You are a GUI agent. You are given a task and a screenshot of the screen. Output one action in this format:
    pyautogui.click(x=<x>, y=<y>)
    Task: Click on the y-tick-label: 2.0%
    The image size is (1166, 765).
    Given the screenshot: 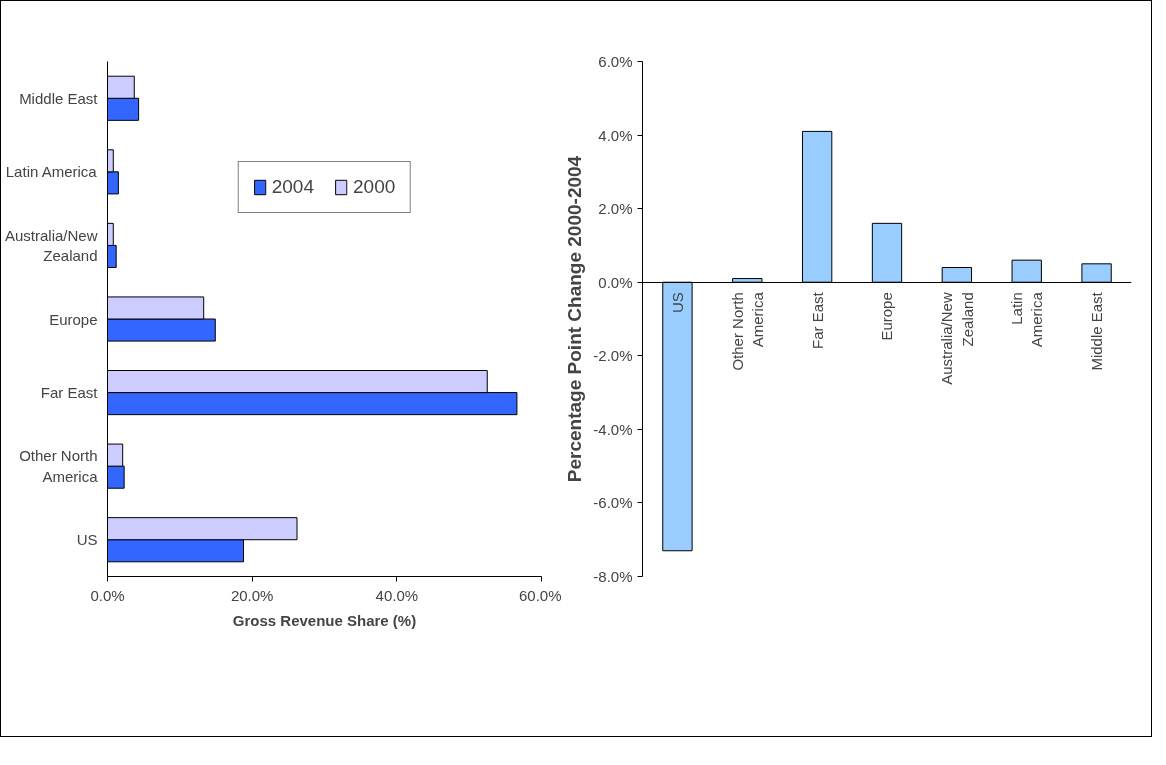 What is the action you would take?
    pyautogui.click(x=615, y=209)
    